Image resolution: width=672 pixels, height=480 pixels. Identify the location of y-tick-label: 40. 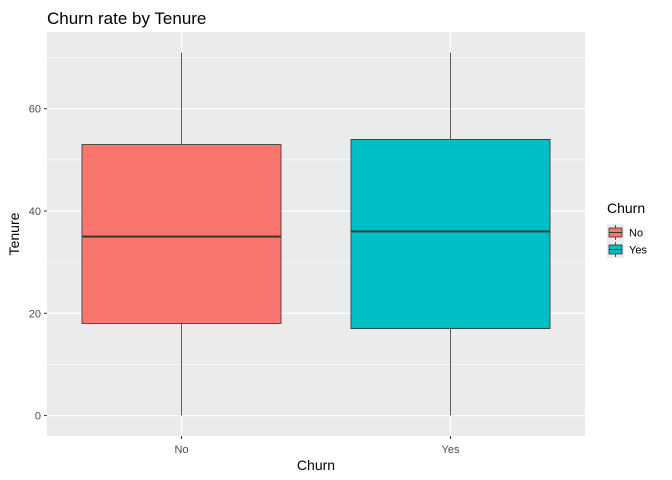
(35, 212).